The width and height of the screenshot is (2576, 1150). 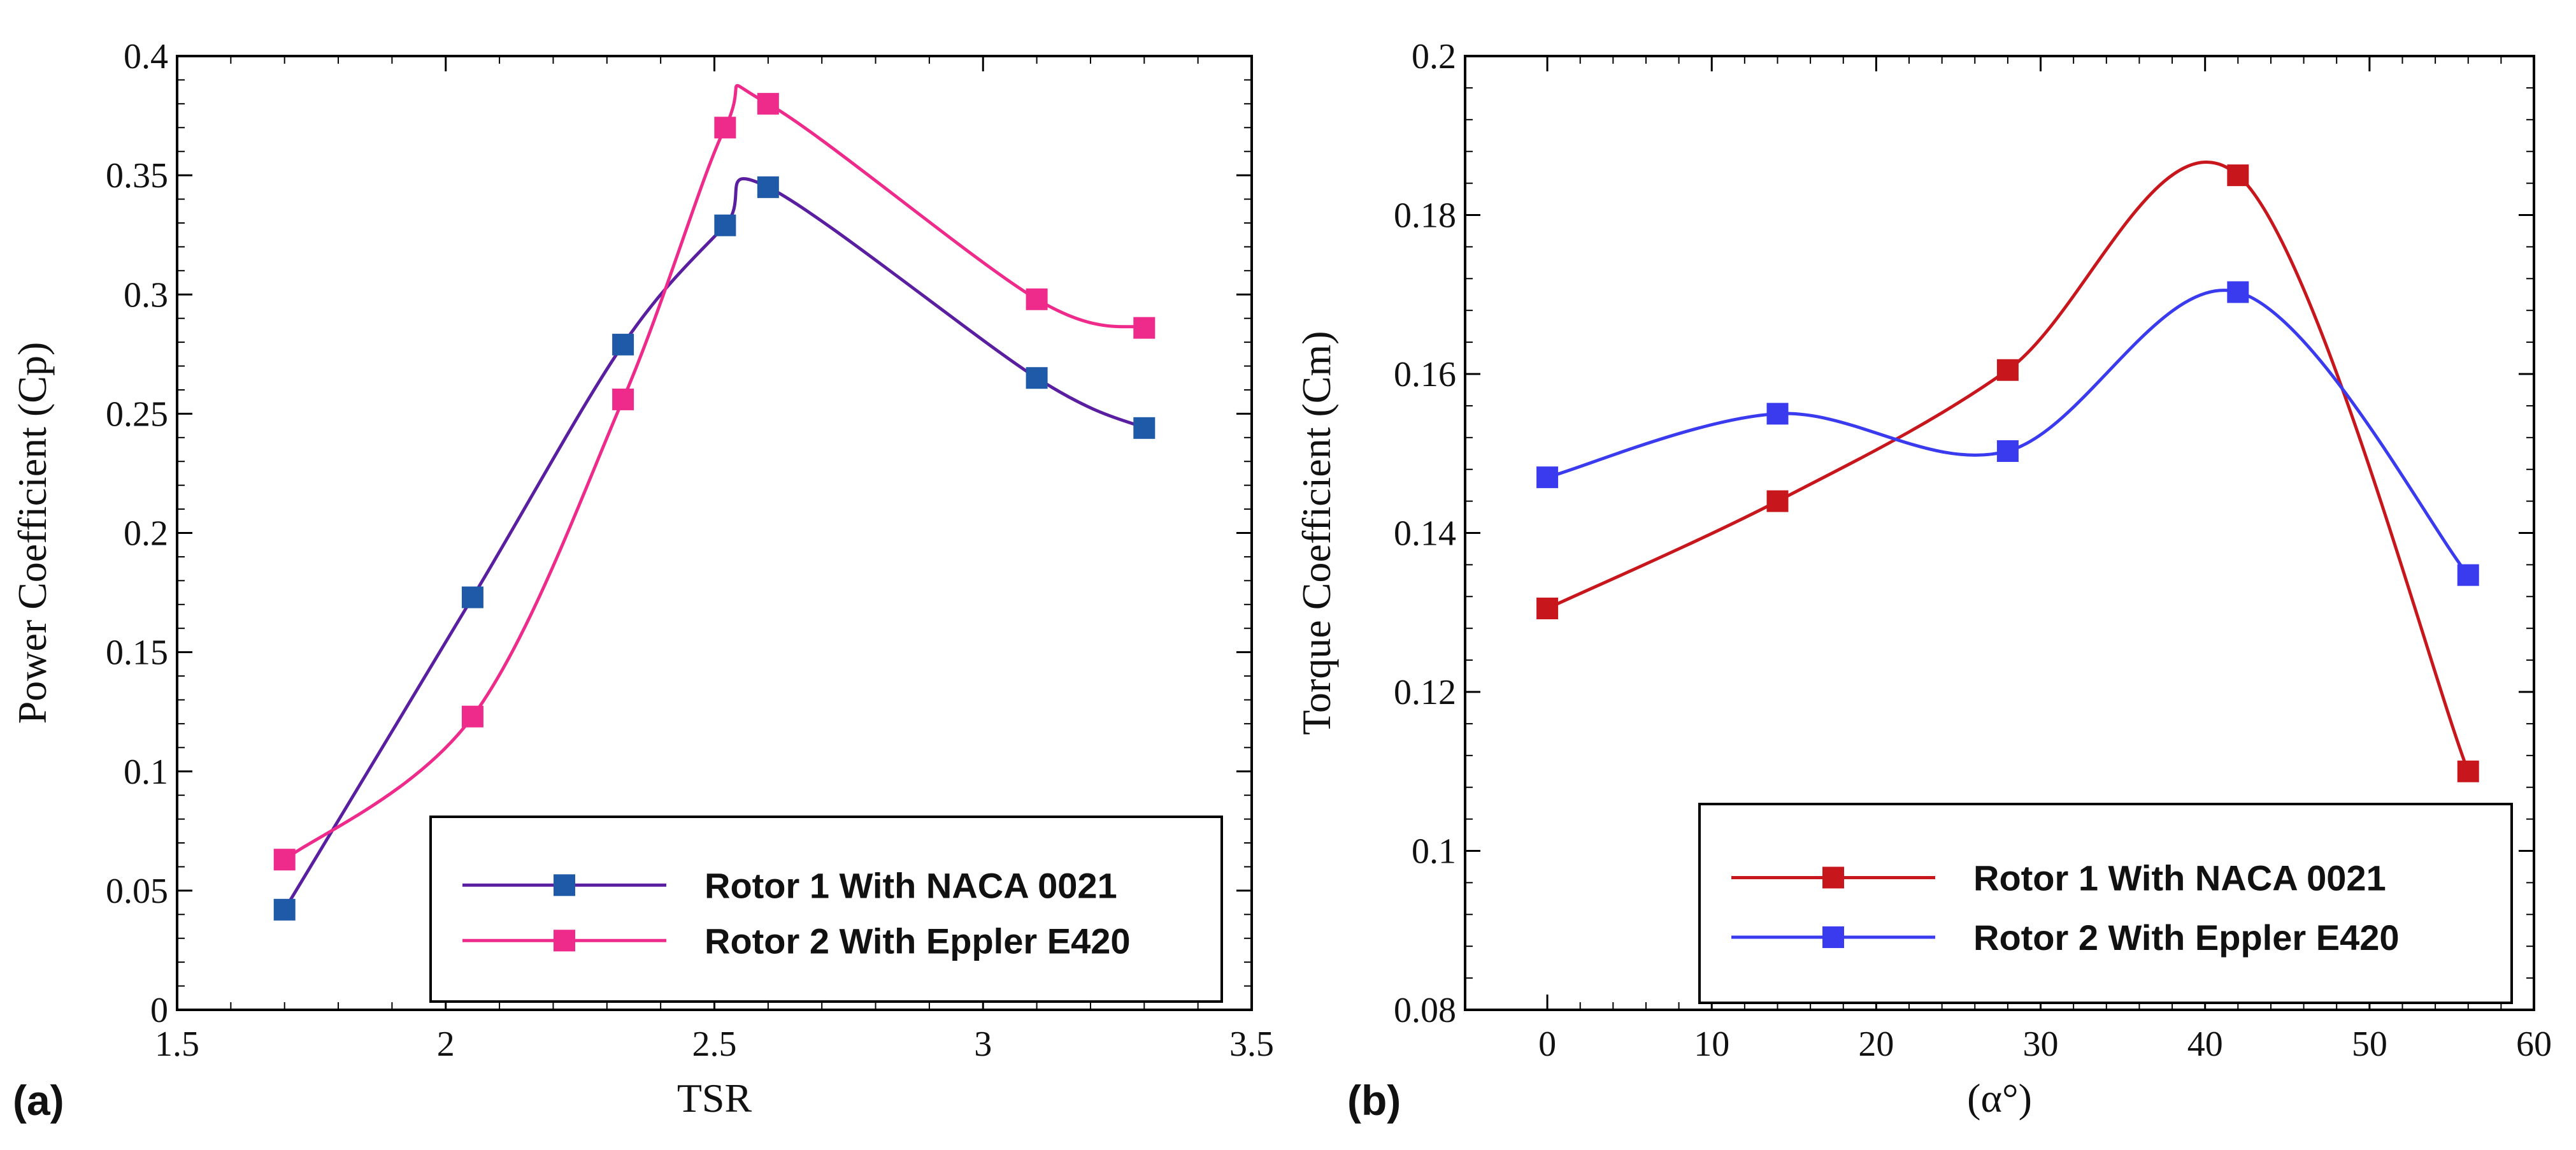 I want to click on x-tick-label: 20, so click(x=1876, y=1044).